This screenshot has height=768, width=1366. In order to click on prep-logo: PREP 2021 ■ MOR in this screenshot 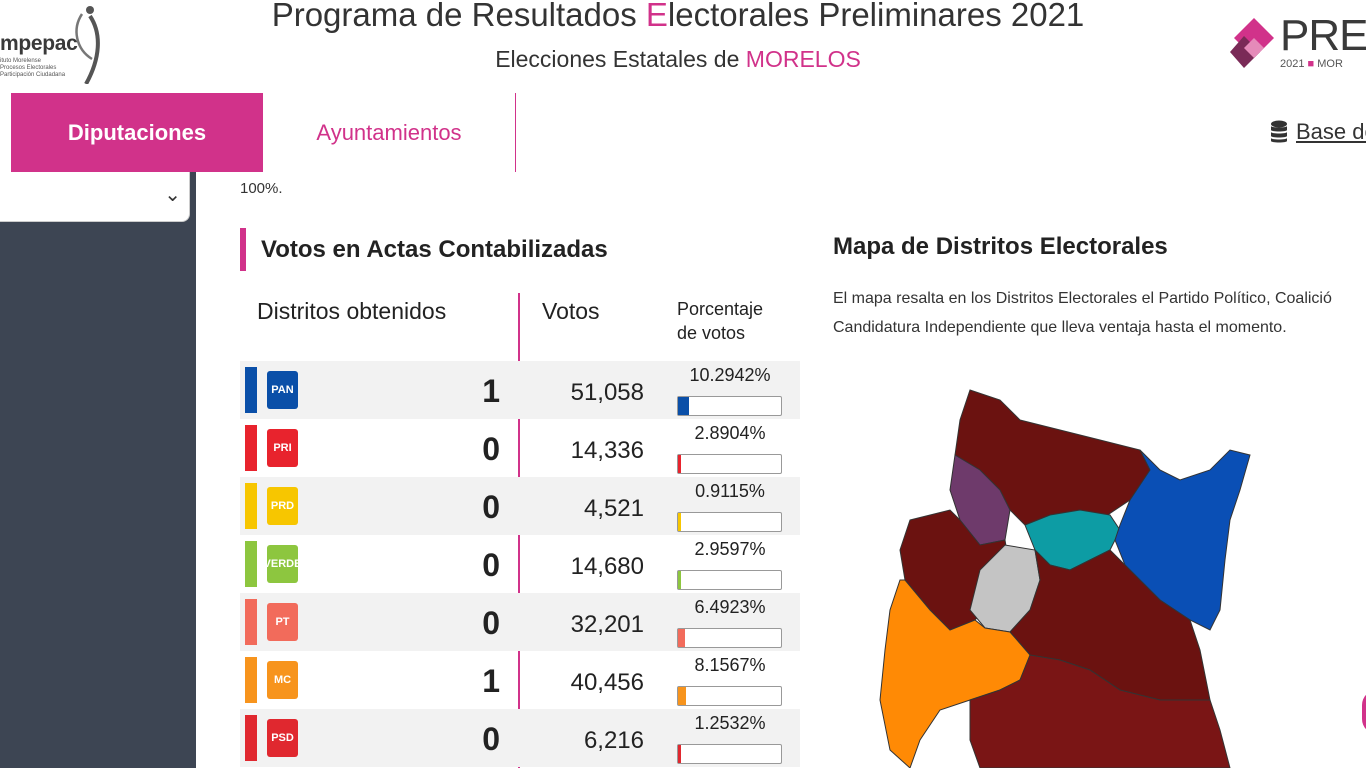, I will do `click(1298, 44)`.